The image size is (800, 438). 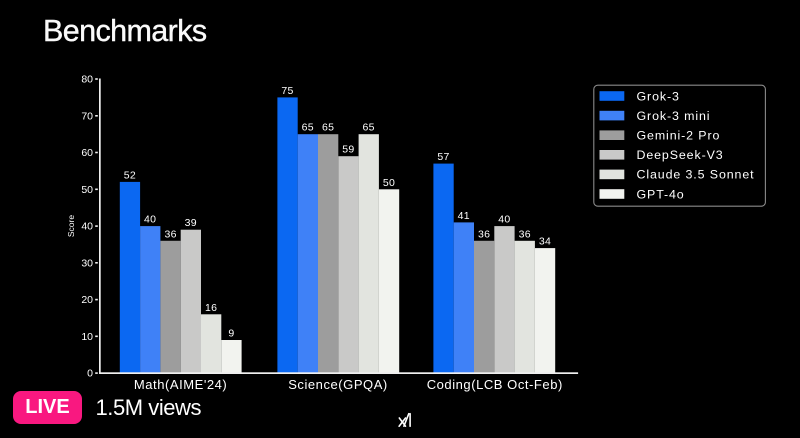 I want to click on svg-text: DeepSeek-V3, so click(x=680, y=155).